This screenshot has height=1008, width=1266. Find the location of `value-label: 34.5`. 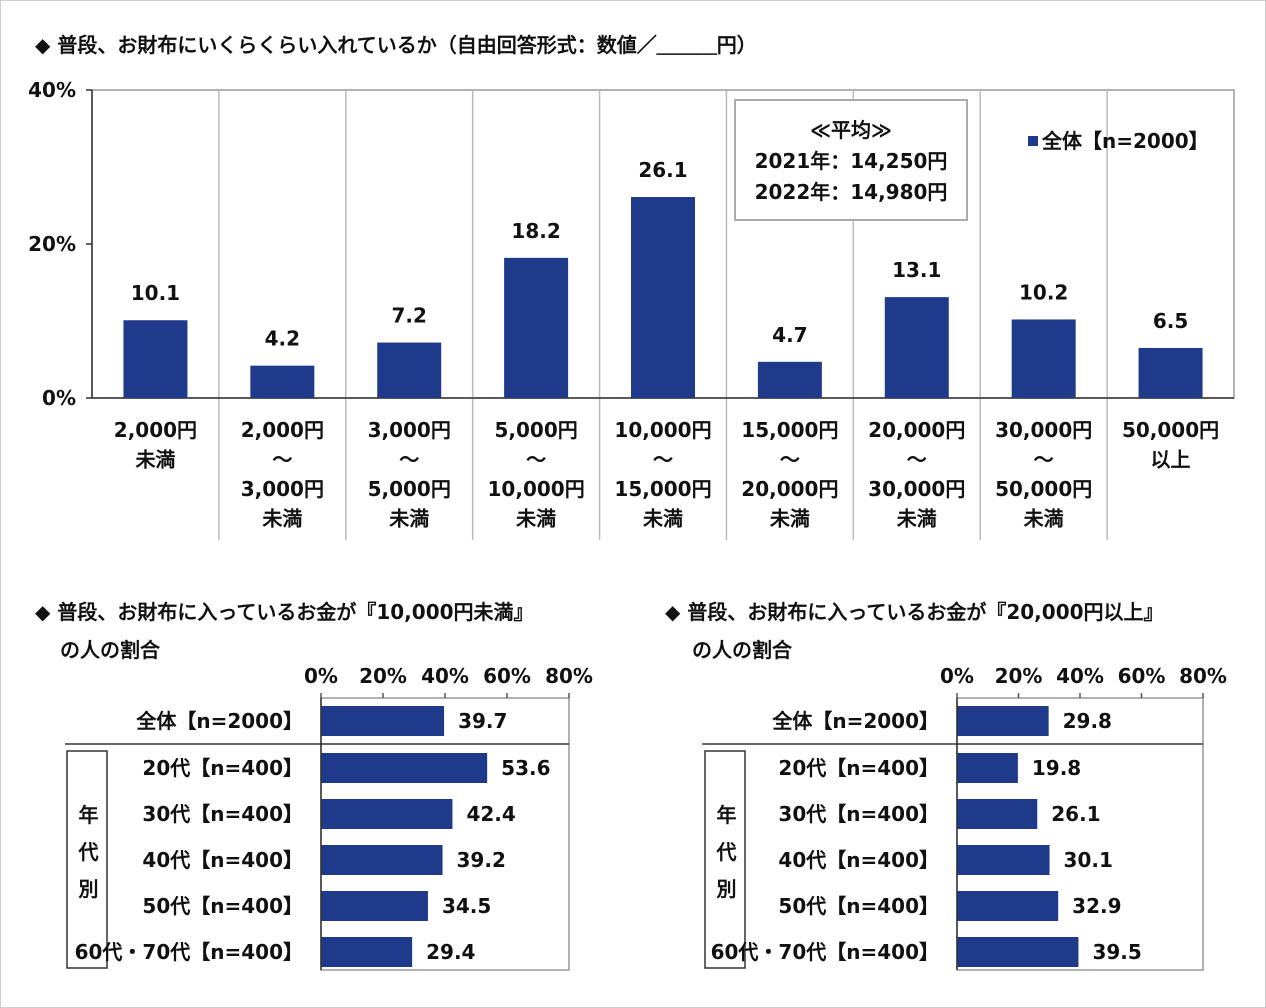

value-label: 34.5 is located at coordinates (466, 906).